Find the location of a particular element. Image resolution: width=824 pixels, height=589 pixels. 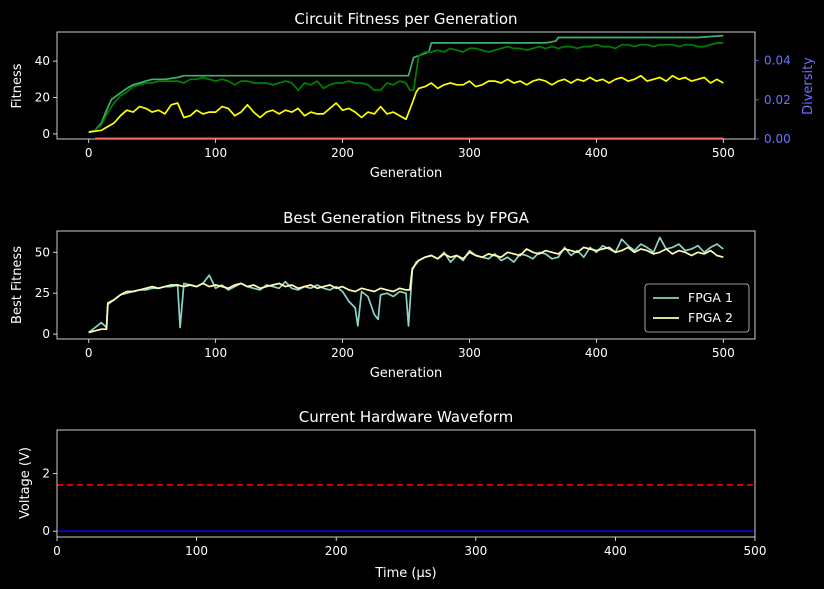

fitness-chart-y2-ticks: 0.00 0.02 0.04 is located at coordinates (773, 100).